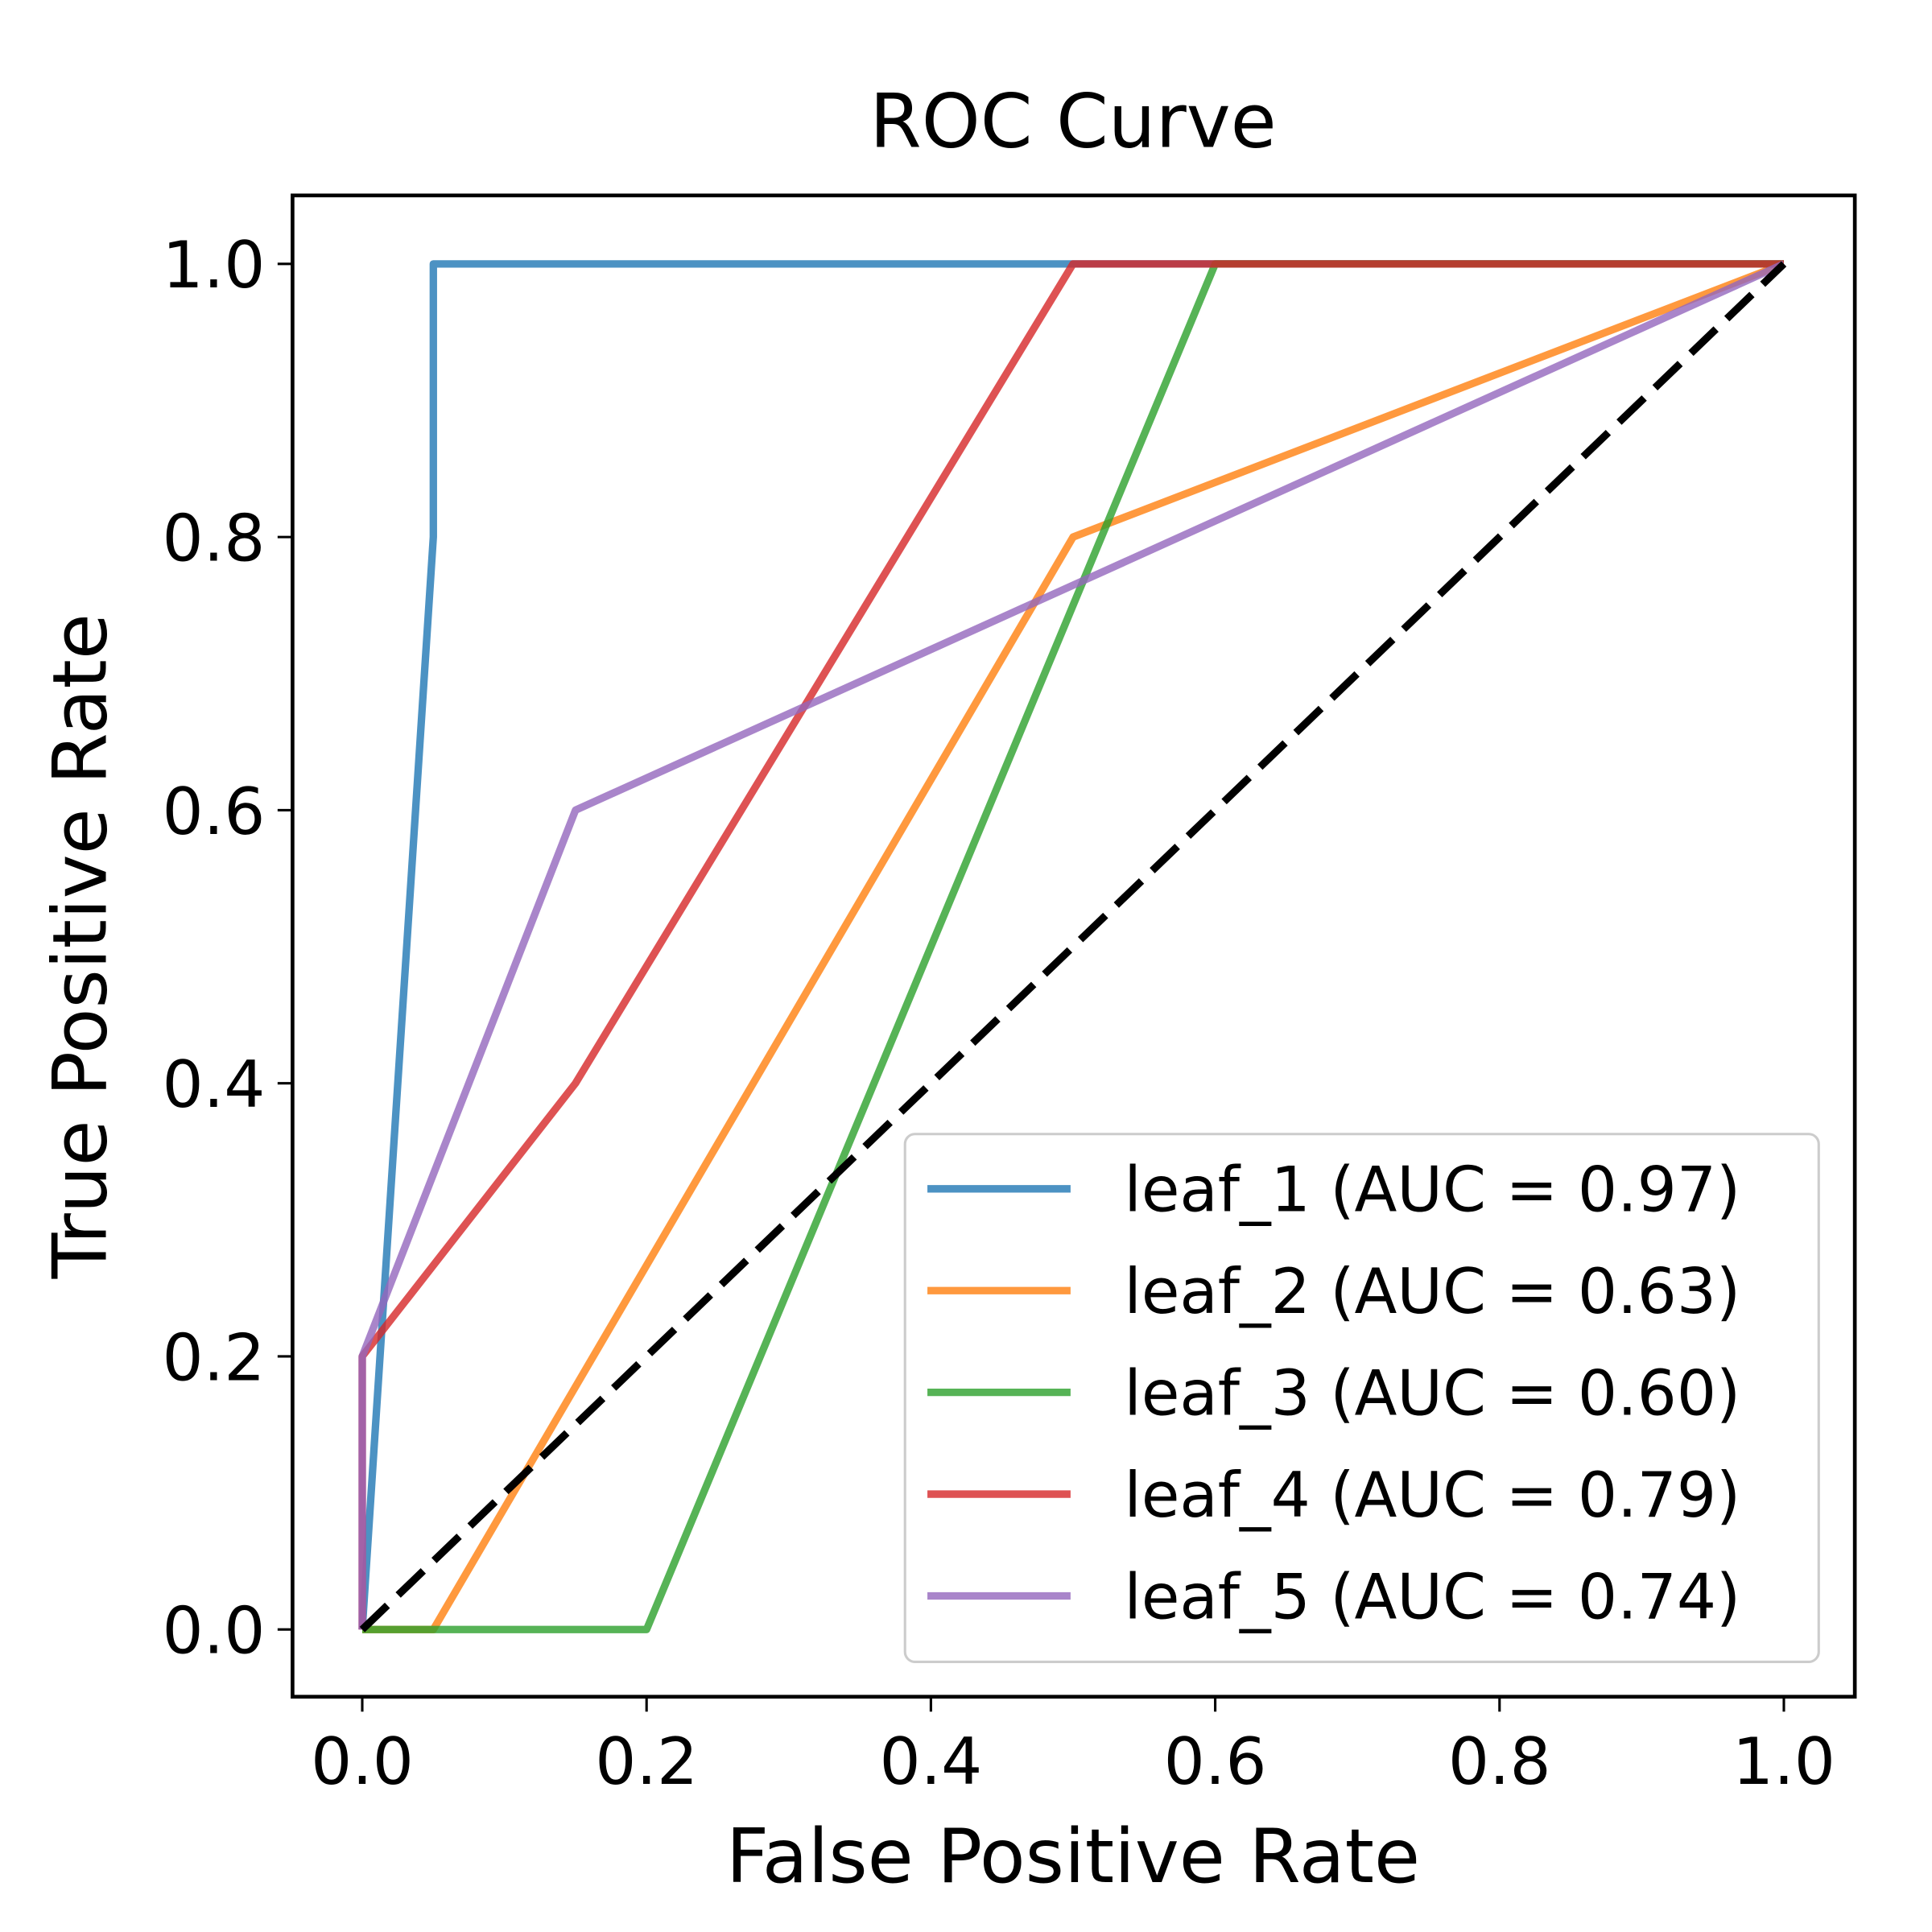 The height and width of the screenshot is (1932, 1932). I want to click on legend-box, so click(1361, 1398).